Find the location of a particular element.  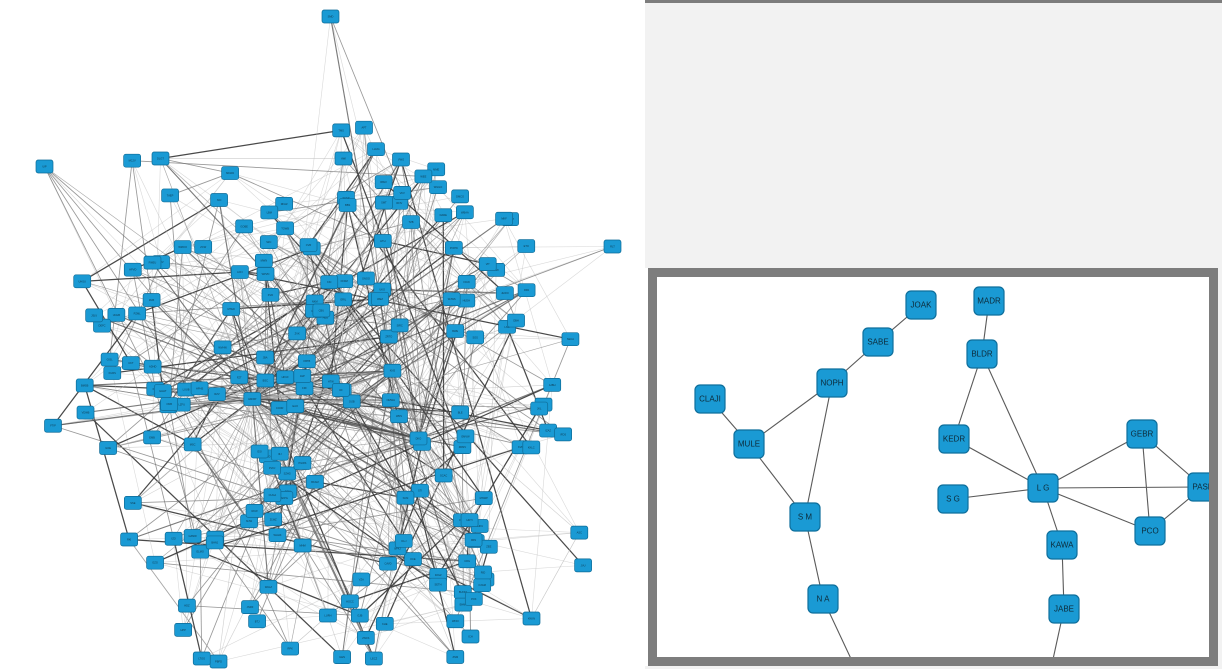

main-network-node: LBM is located at coordinates (269, 212).